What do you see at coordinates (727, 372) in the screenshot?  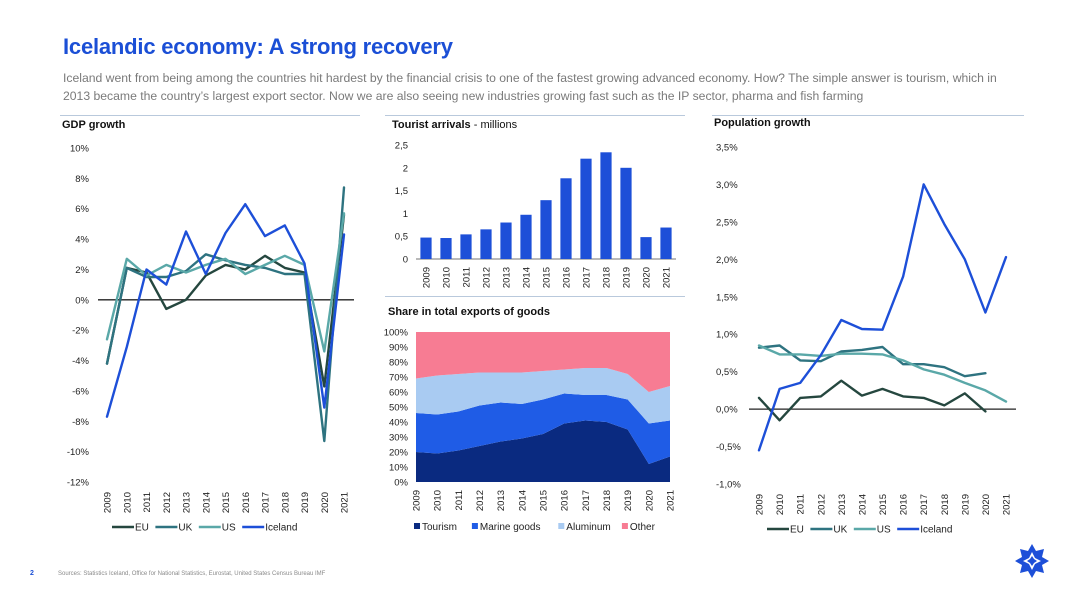 I see `population-y-tick-label: 0,5%` at bounding box center [727, 372].